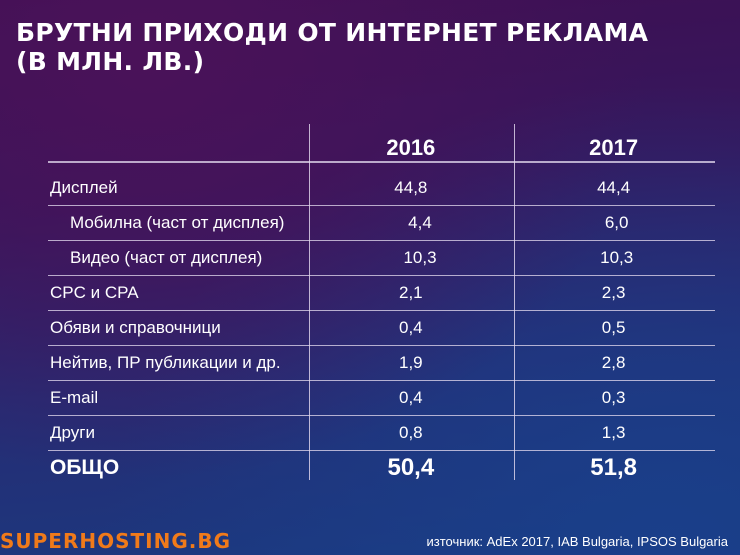 The height and width of the screenshot is (555, 740). I want to click on row-label: Мобилна (част от дисплея), so click(177, 222).